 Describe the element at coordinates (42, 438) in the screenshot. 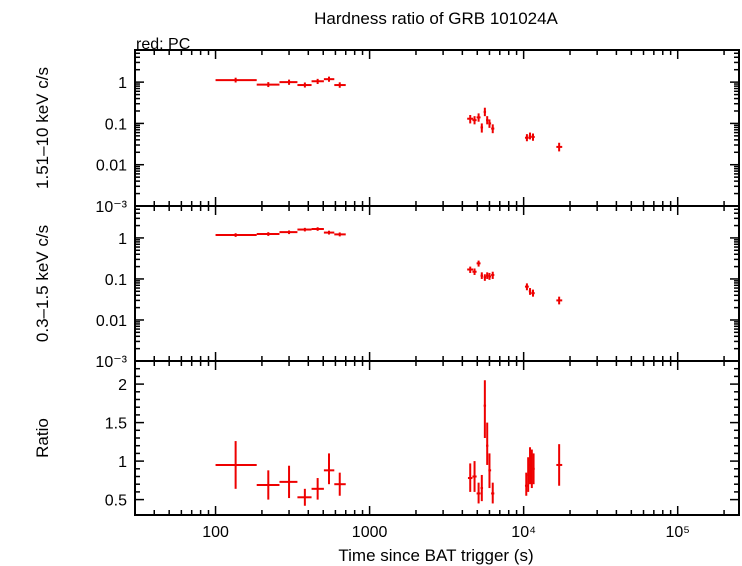

I see `y-axis-label: Ratio` at that location.